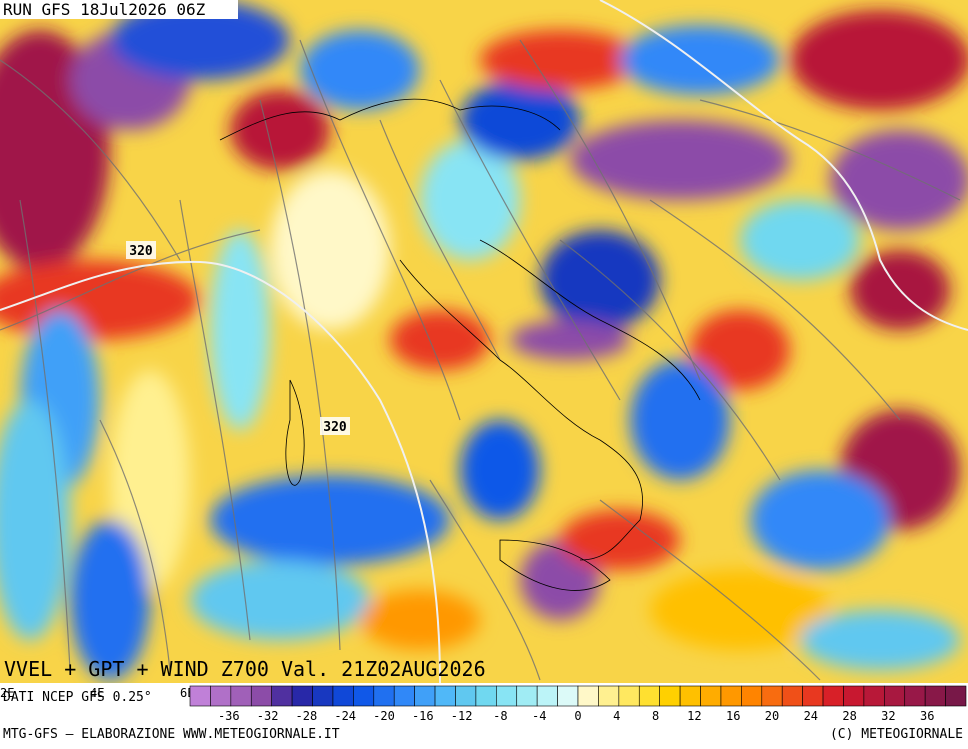 The image size is (968, 749). What do you see at coordinates (577, 716) in the screenshot?
I see `colorbar-tick-label: 0` at bounding box center [577, 716].